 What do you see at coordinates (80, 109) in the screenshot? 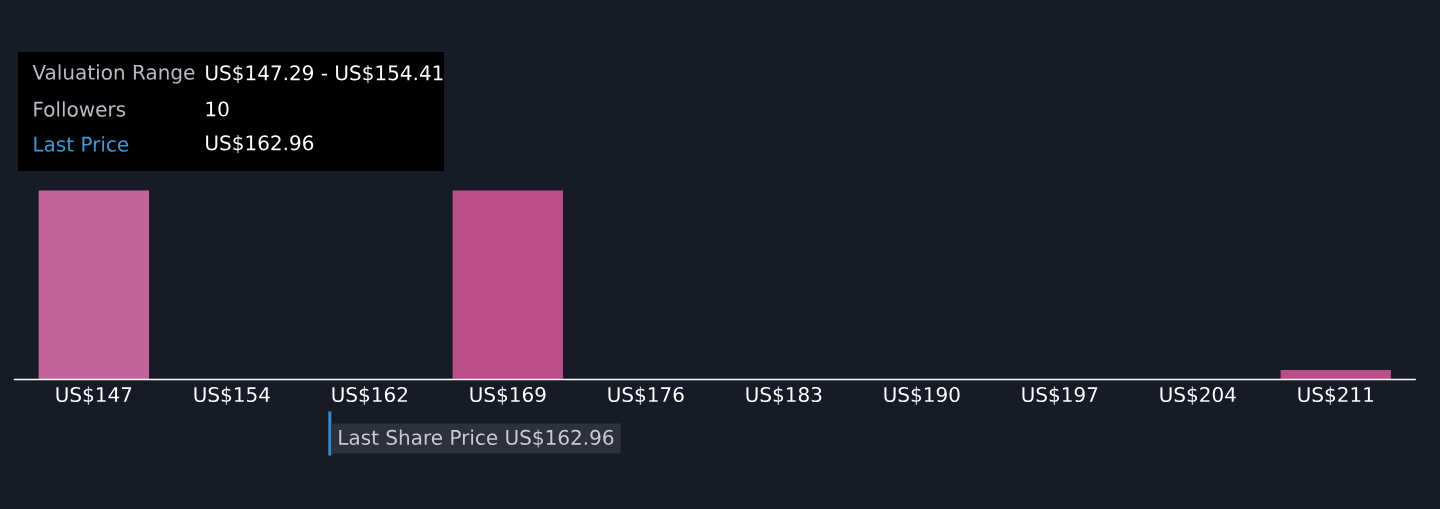
I see `text: Followers` at bounding box center [80, 109].